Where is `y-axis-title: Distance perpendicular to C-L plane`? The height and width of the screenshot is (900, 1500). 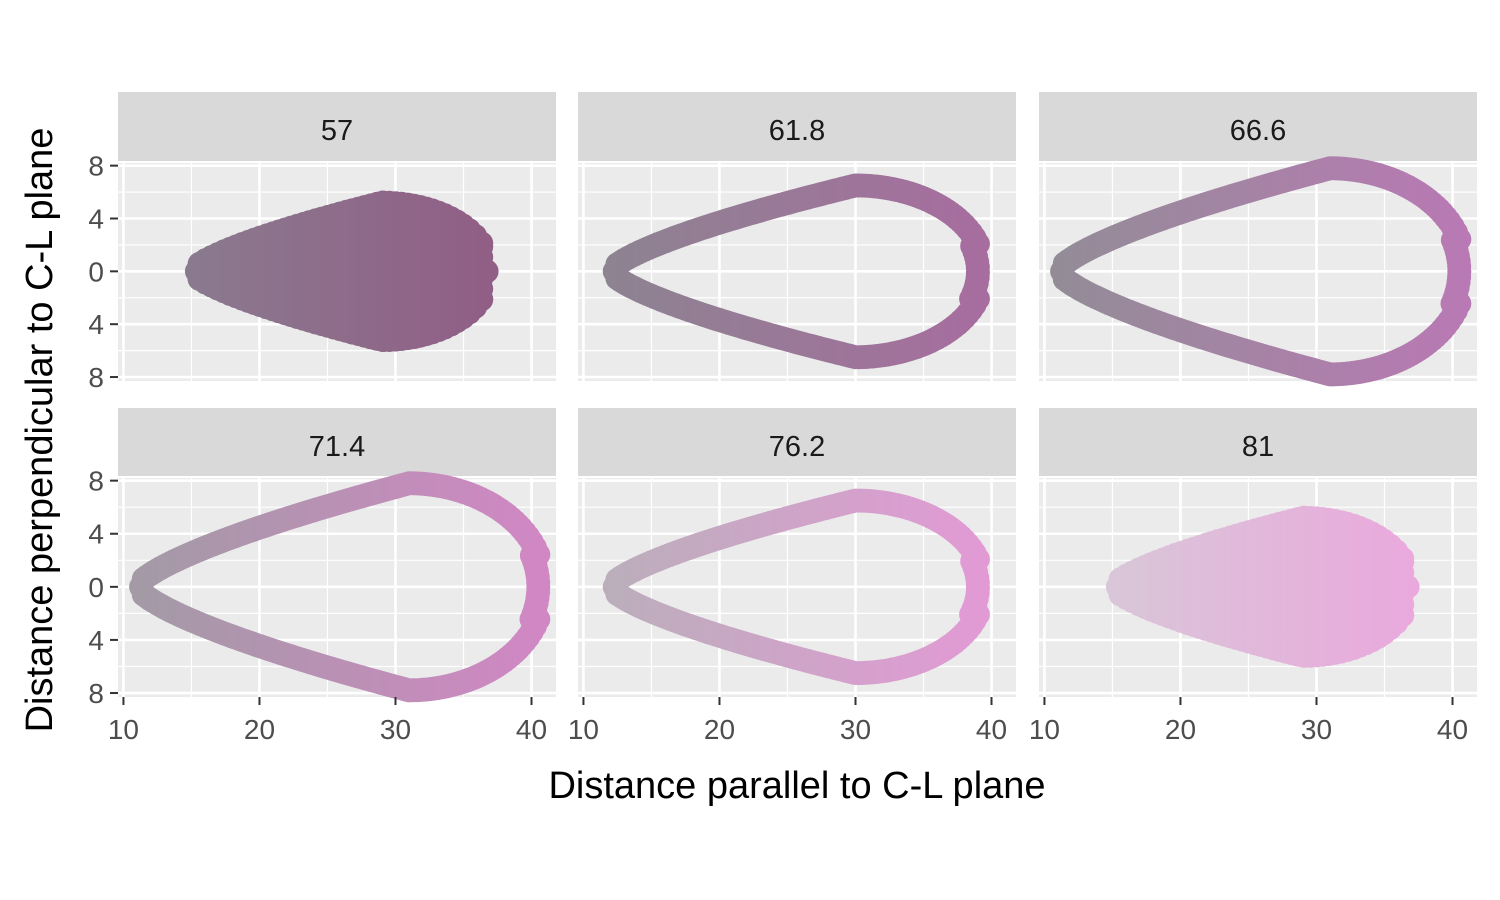
y-axis-title: Distance perpendicular to C-L plane is located at coordinates (40, 430).